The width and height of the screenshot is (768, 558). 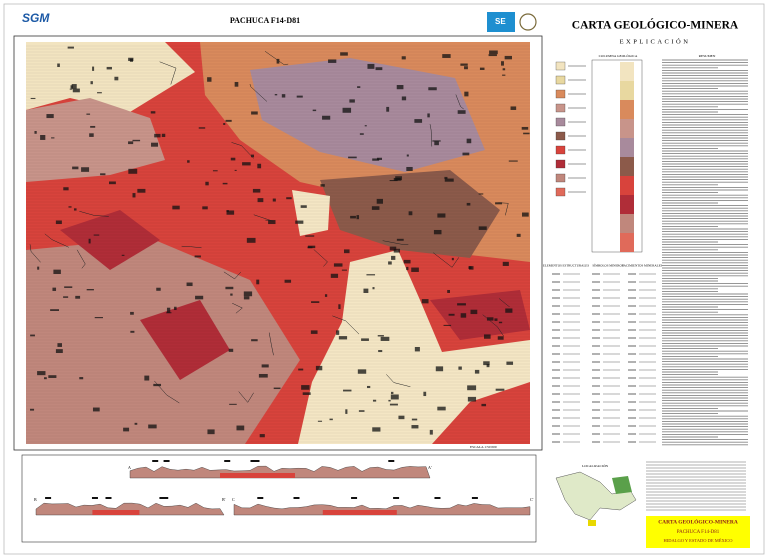 What do you see at coordinates (129, 467) in the screenshot?
I see `section-label: A` at bounding box center [129, 467].